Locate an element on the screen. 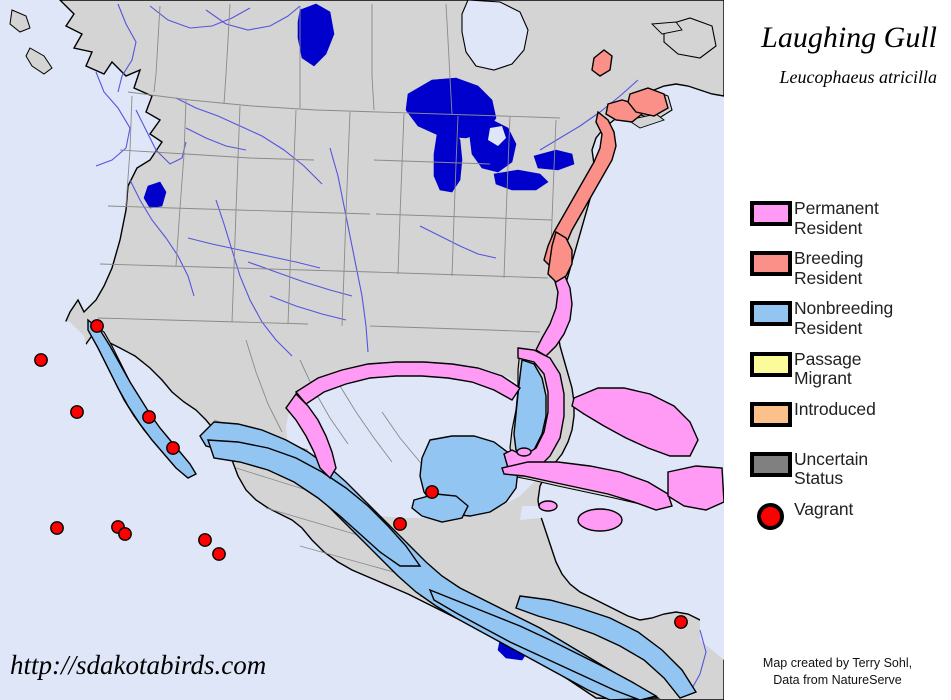 The height and width of the screenshot is (700, 951). river-peace is located at coordinates (200, 17).